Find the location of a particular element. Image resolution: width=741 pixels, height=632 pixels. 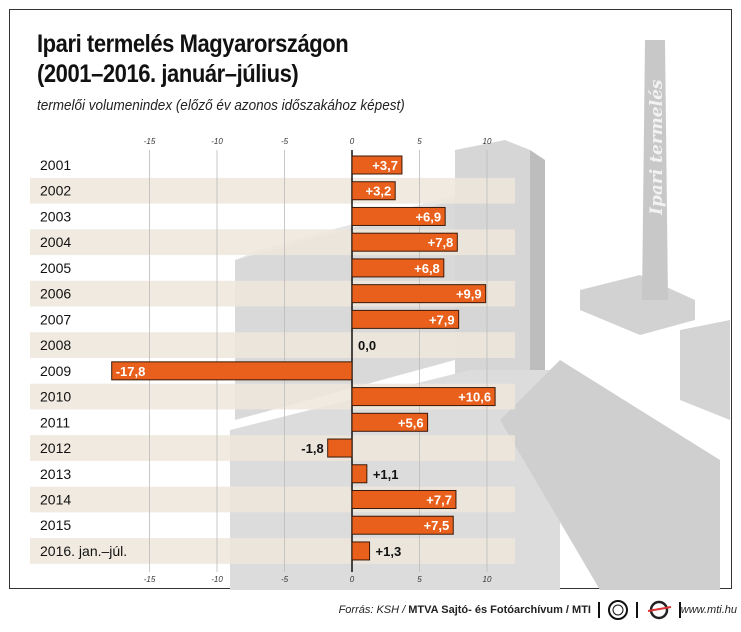

data-label: +7,5 is located at coordinates (437, 525).